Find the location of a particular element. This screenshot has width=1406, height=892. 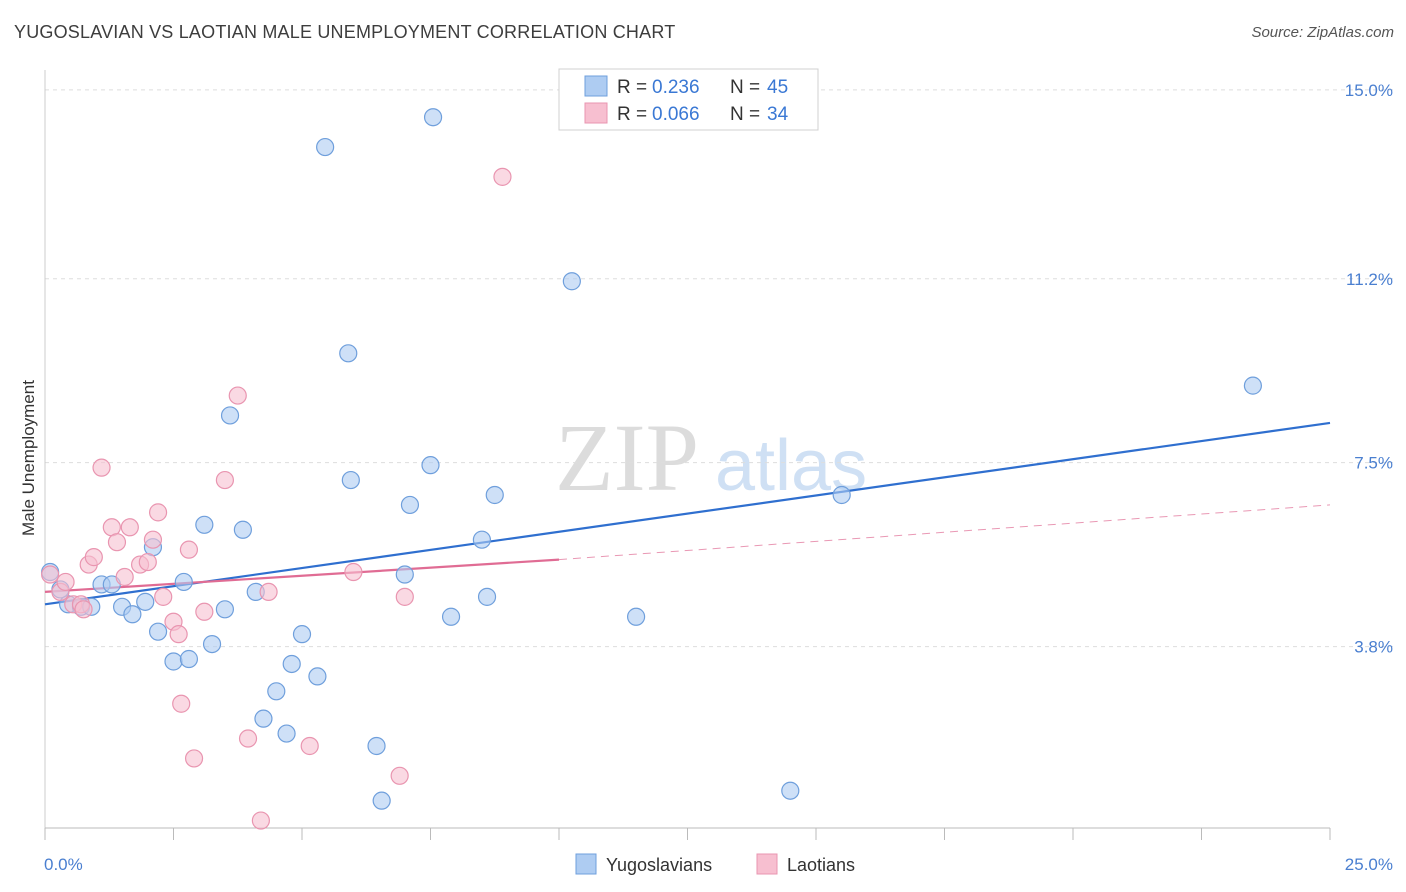

legend-swatch-blue is located at coordinates (596, 86).